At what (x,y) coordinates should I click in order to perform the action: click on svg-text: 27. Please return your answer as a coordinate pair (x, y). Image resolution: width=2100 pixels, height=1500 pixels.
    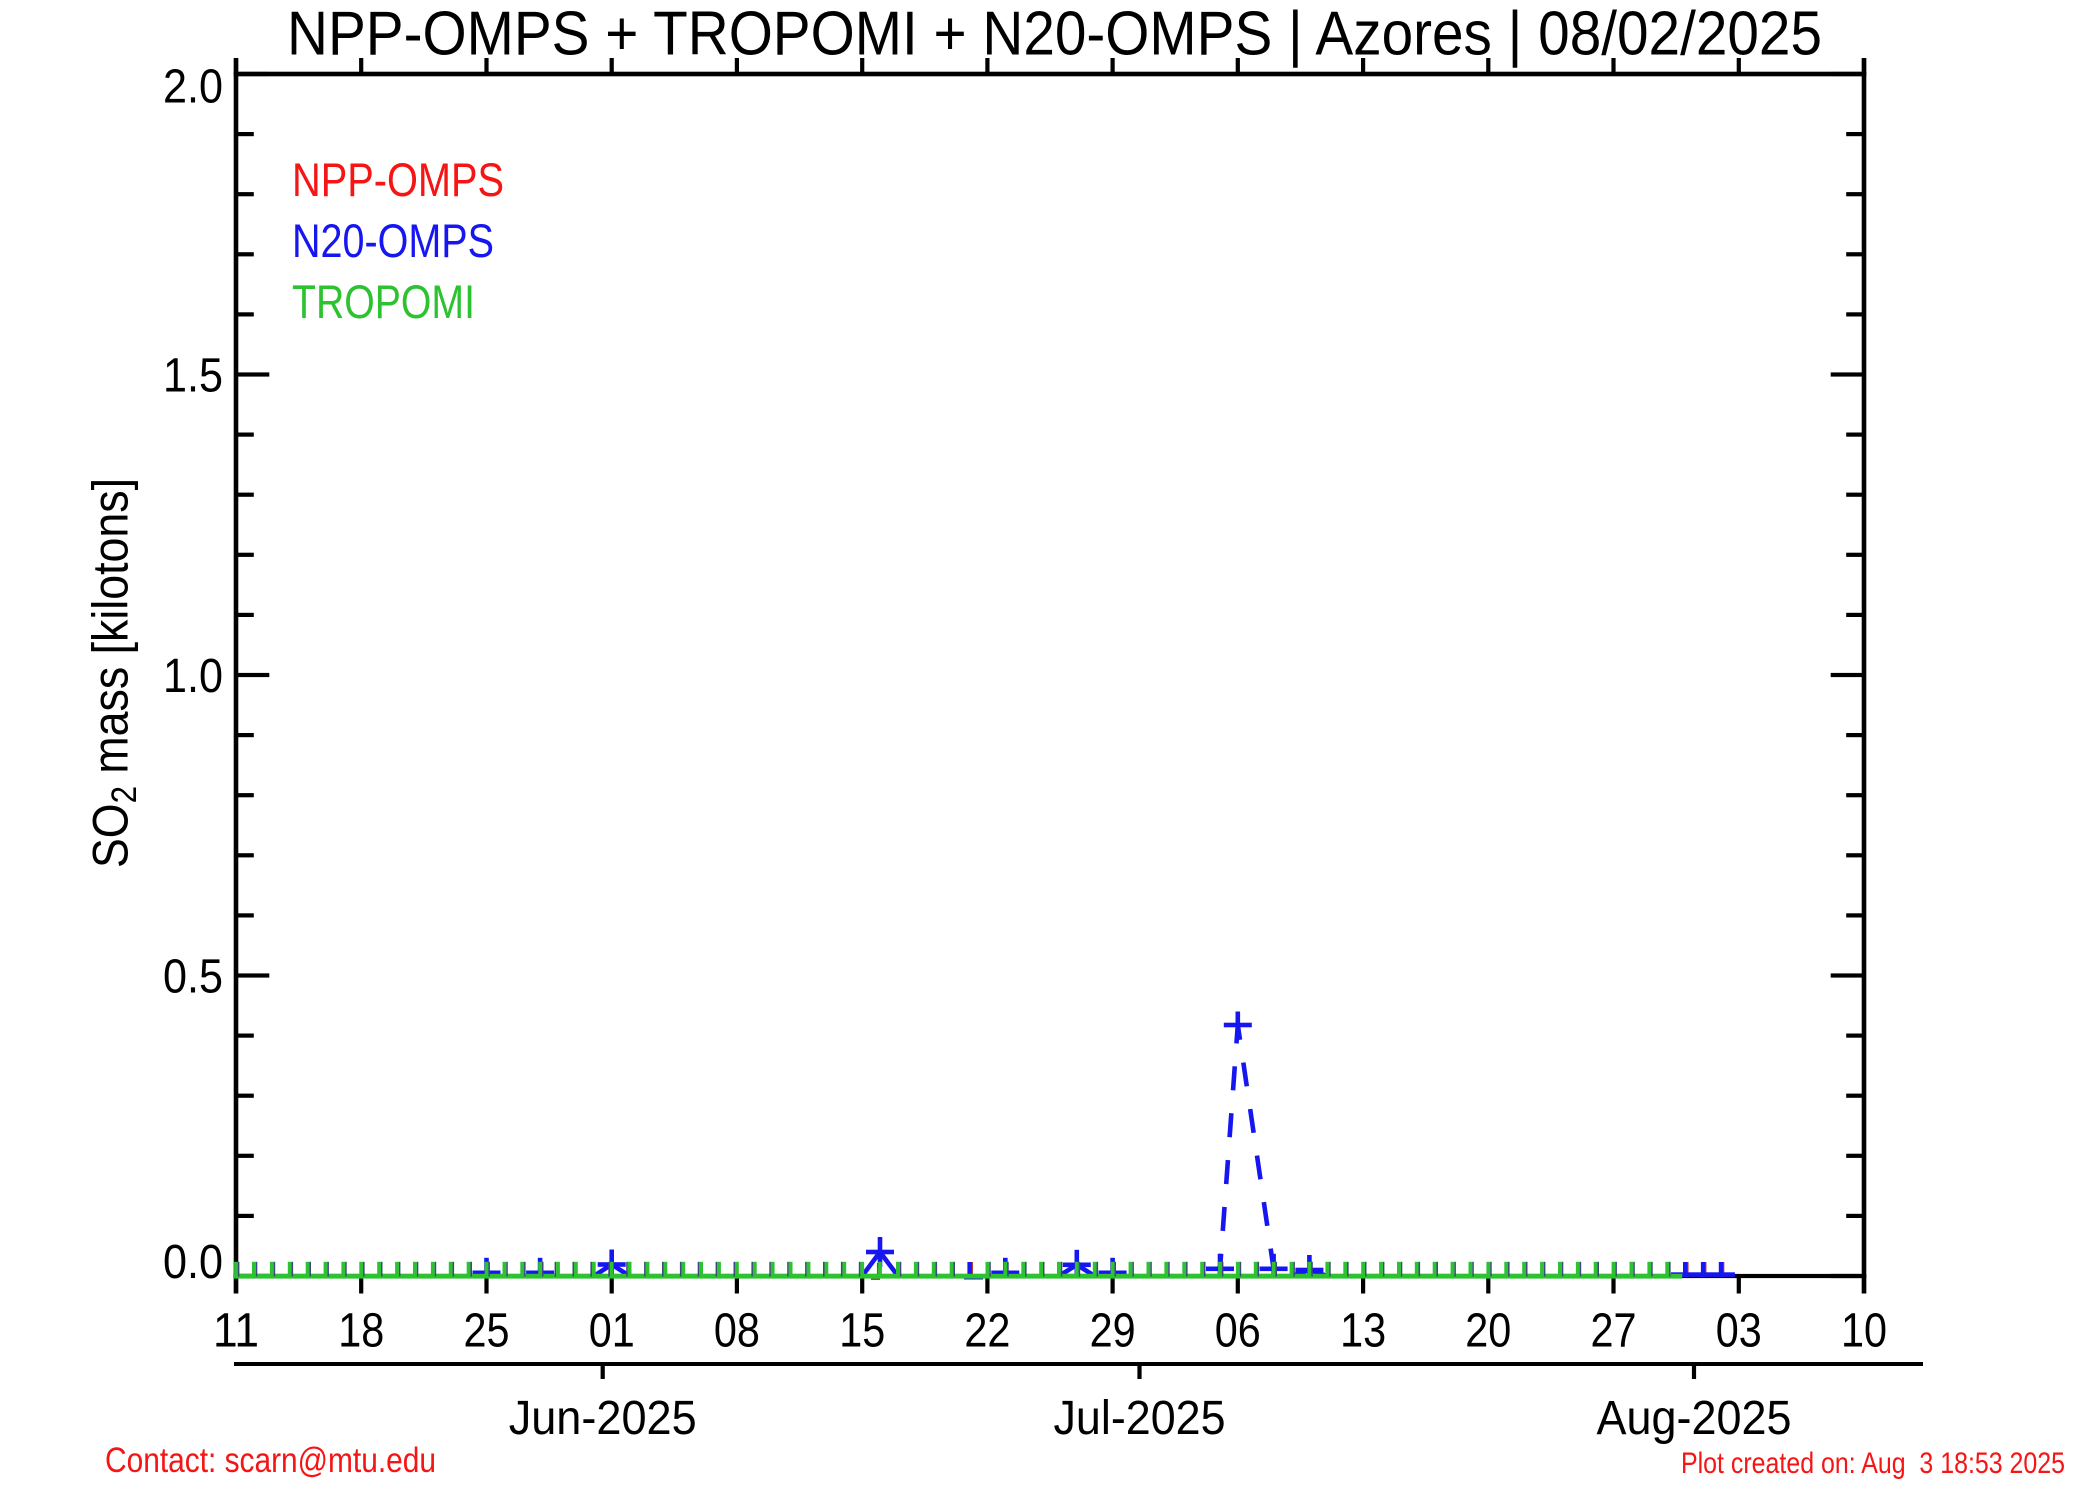
    Looking at the image, I should click on (1614, 1331).